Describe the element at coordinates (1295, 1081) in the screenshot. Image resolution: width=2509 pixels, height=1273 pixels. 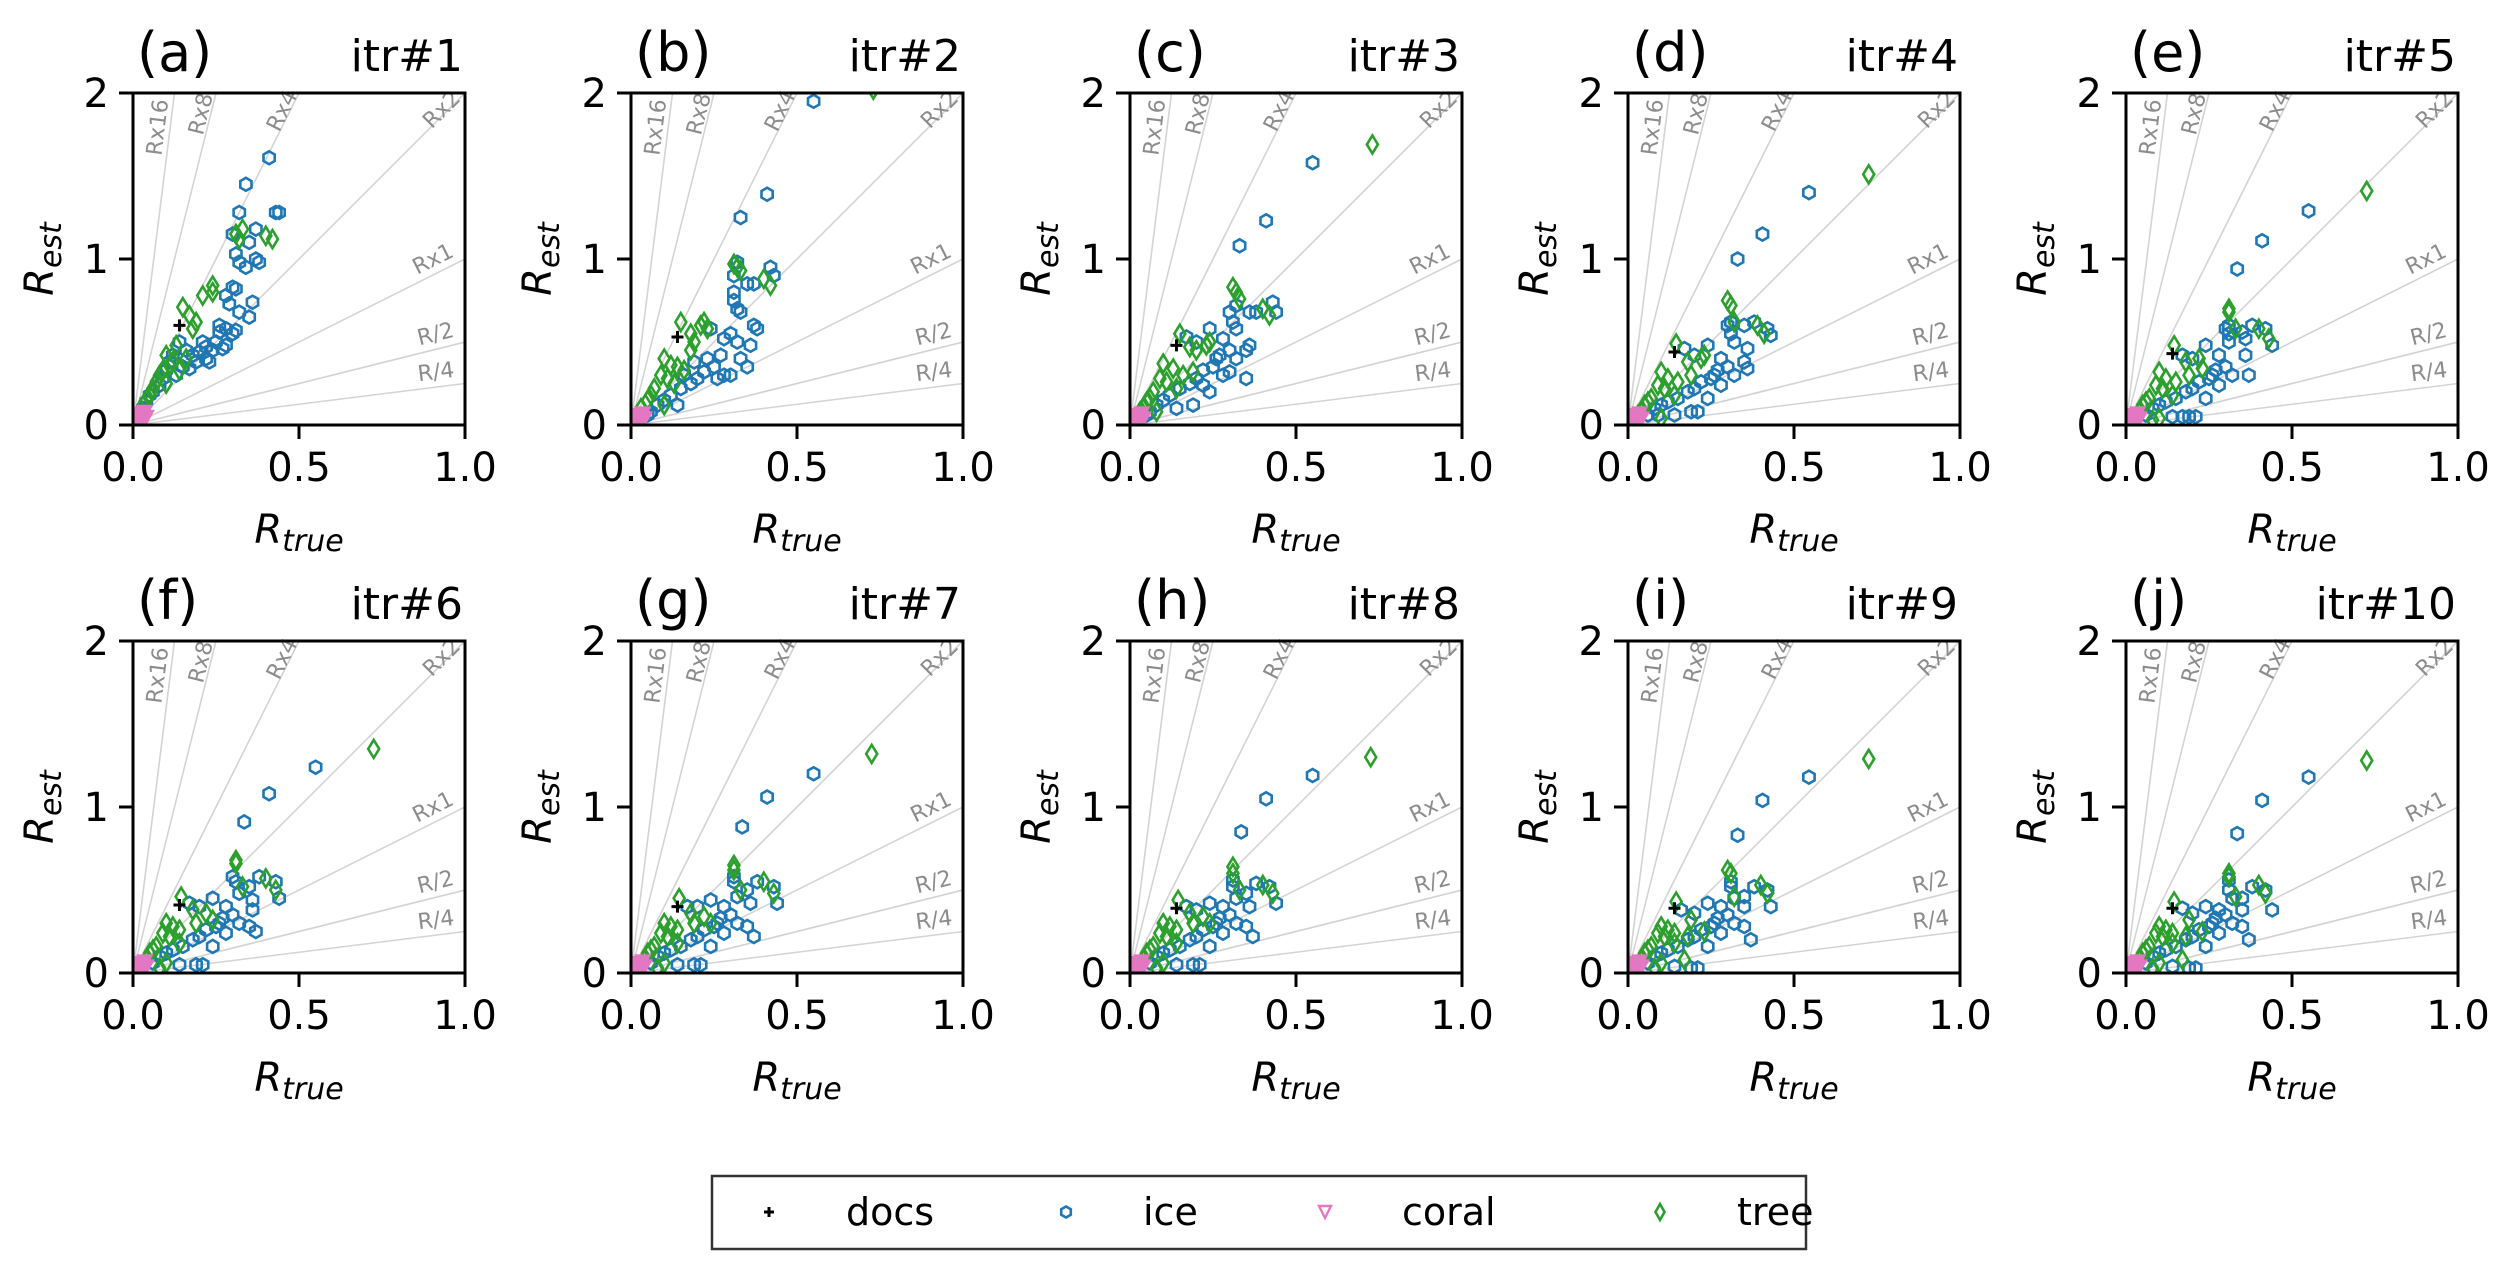
I see `x-axis-label: Rtrue` at that location.